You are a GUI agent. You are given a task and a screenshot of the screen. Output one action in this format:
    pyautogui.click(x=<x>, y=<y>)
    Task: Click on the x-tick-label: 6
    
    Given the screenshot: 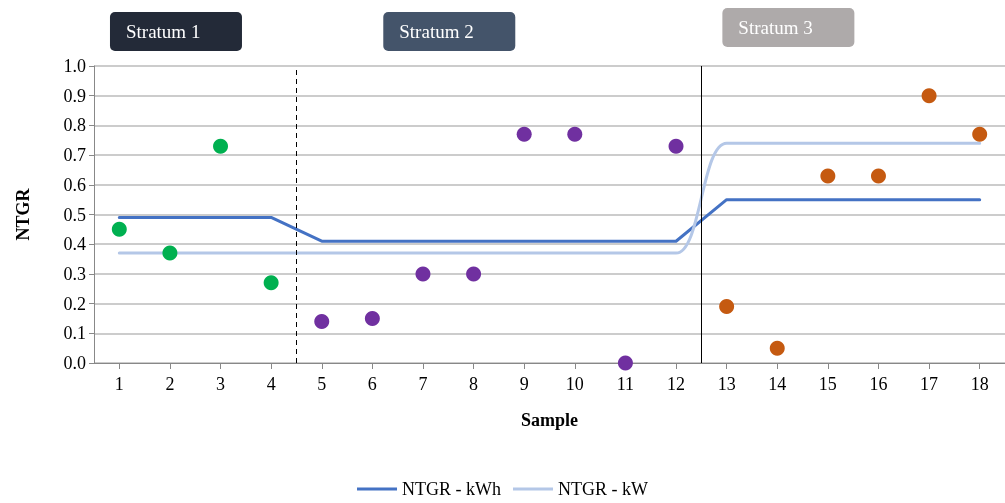 What is the action you would take?
    pyautogui.click(x=372, y=384)
    